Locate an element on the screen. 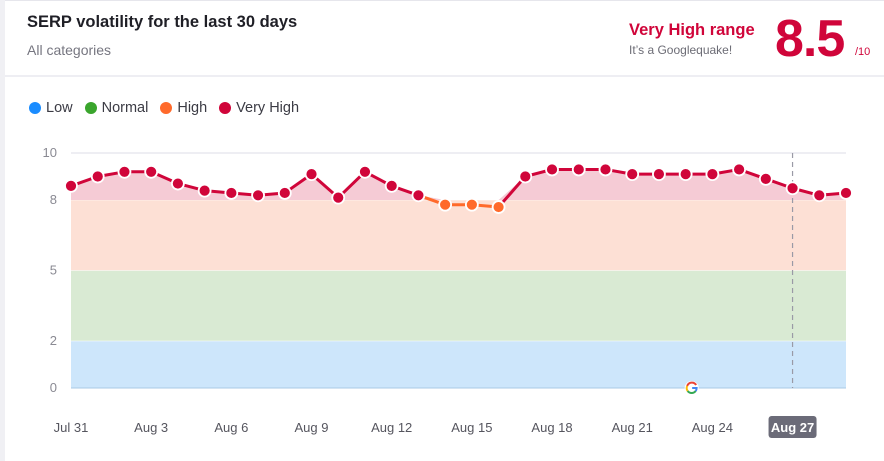  legend-item-low: Low is located at coordinates (51, 108).